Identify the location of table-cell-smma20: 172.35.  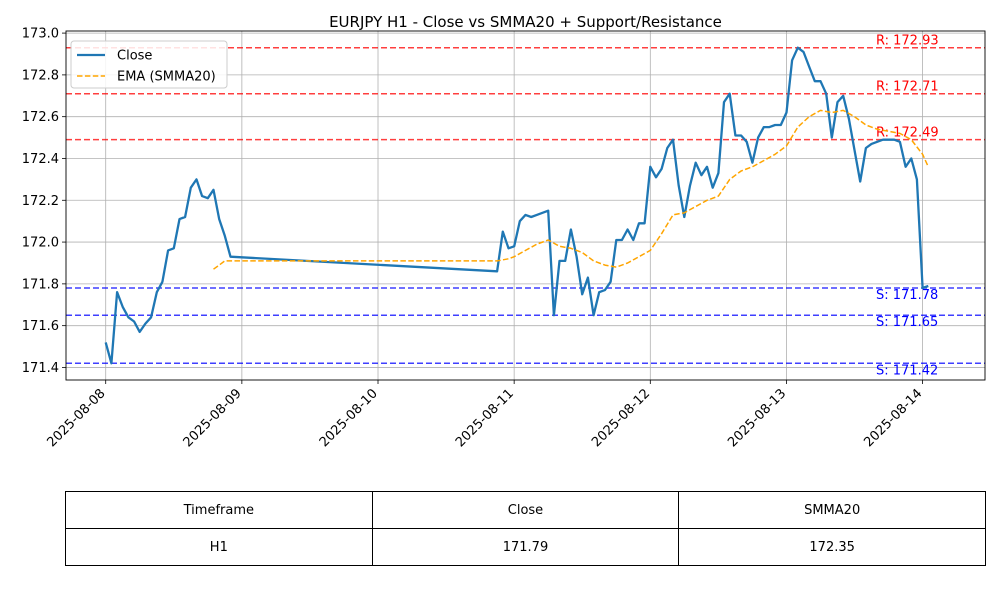
(832, 547).